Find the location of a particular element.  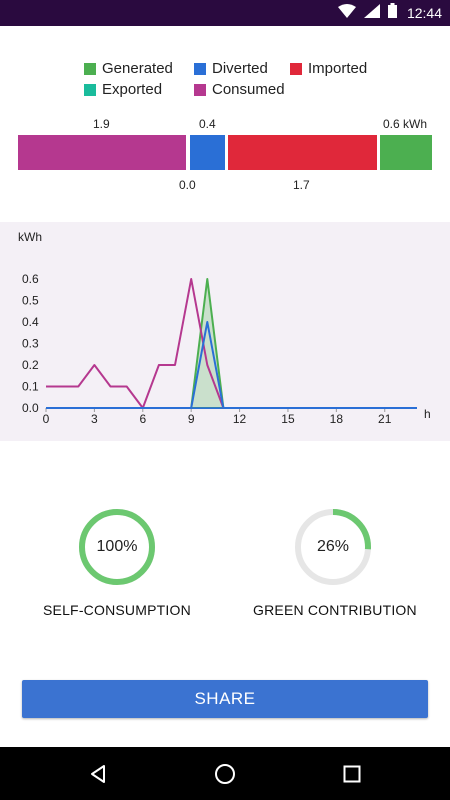

series-line-generated is located at coordinates (231, 343).